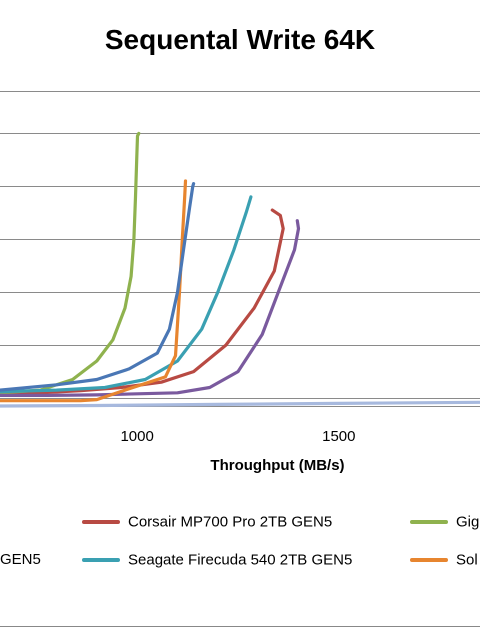 This screenshot has height=627, width=480. Describe the element at coordinates (237, 436) in the screenshot. I see `x-tick-labels: 1000 1500` at that location.